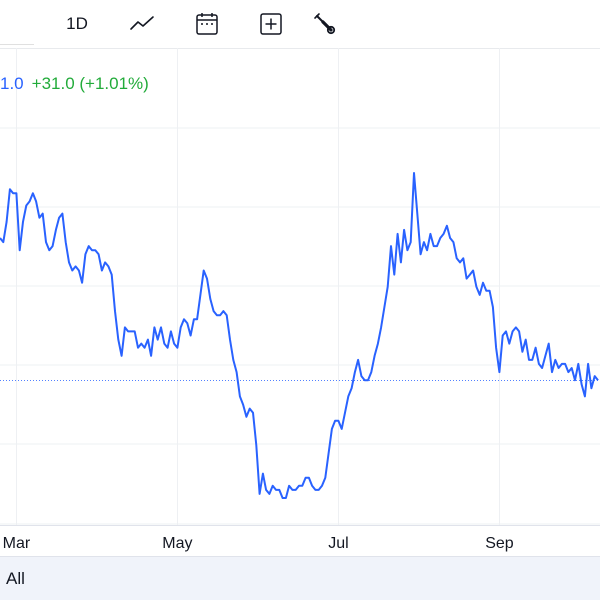 This screenshot has height=600, width=600. I want to click on settings-button, so click(325, 24).